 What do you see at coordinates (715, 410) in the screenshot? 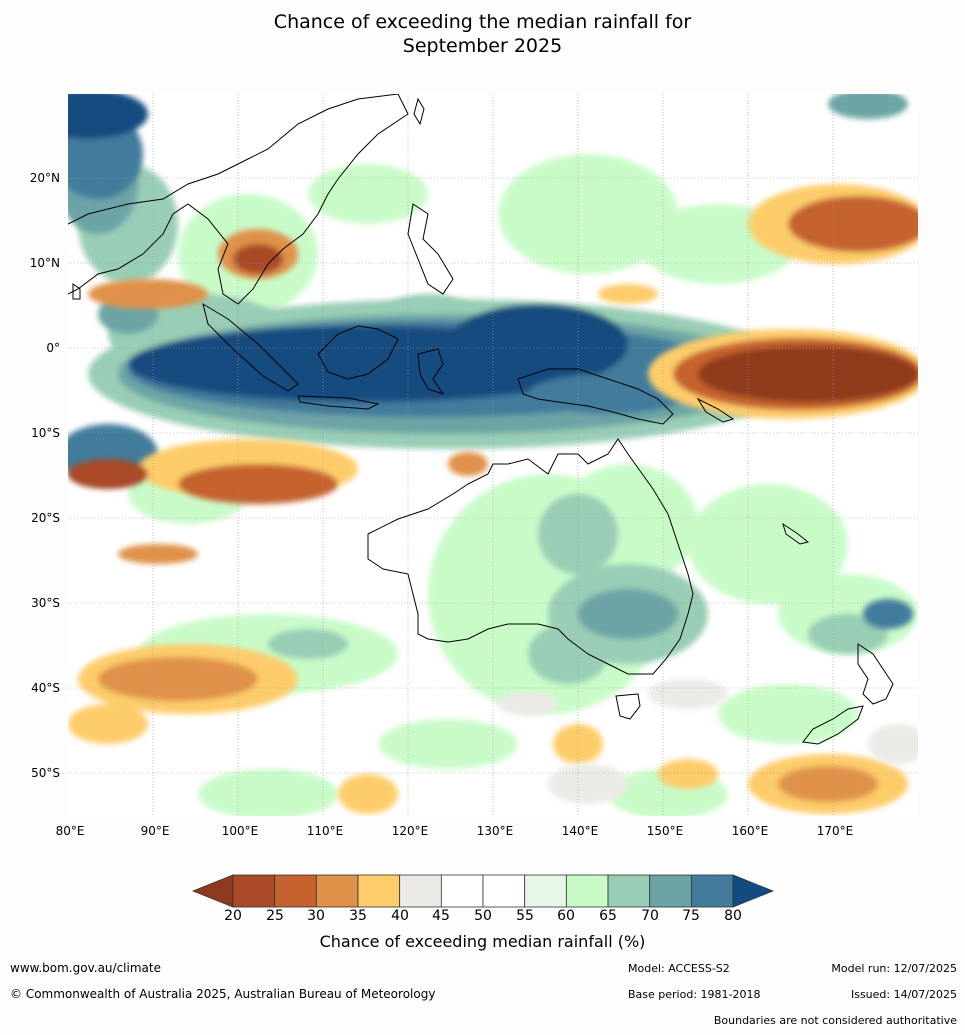
I see `solomon-coast` at bounding box center [715, 410].